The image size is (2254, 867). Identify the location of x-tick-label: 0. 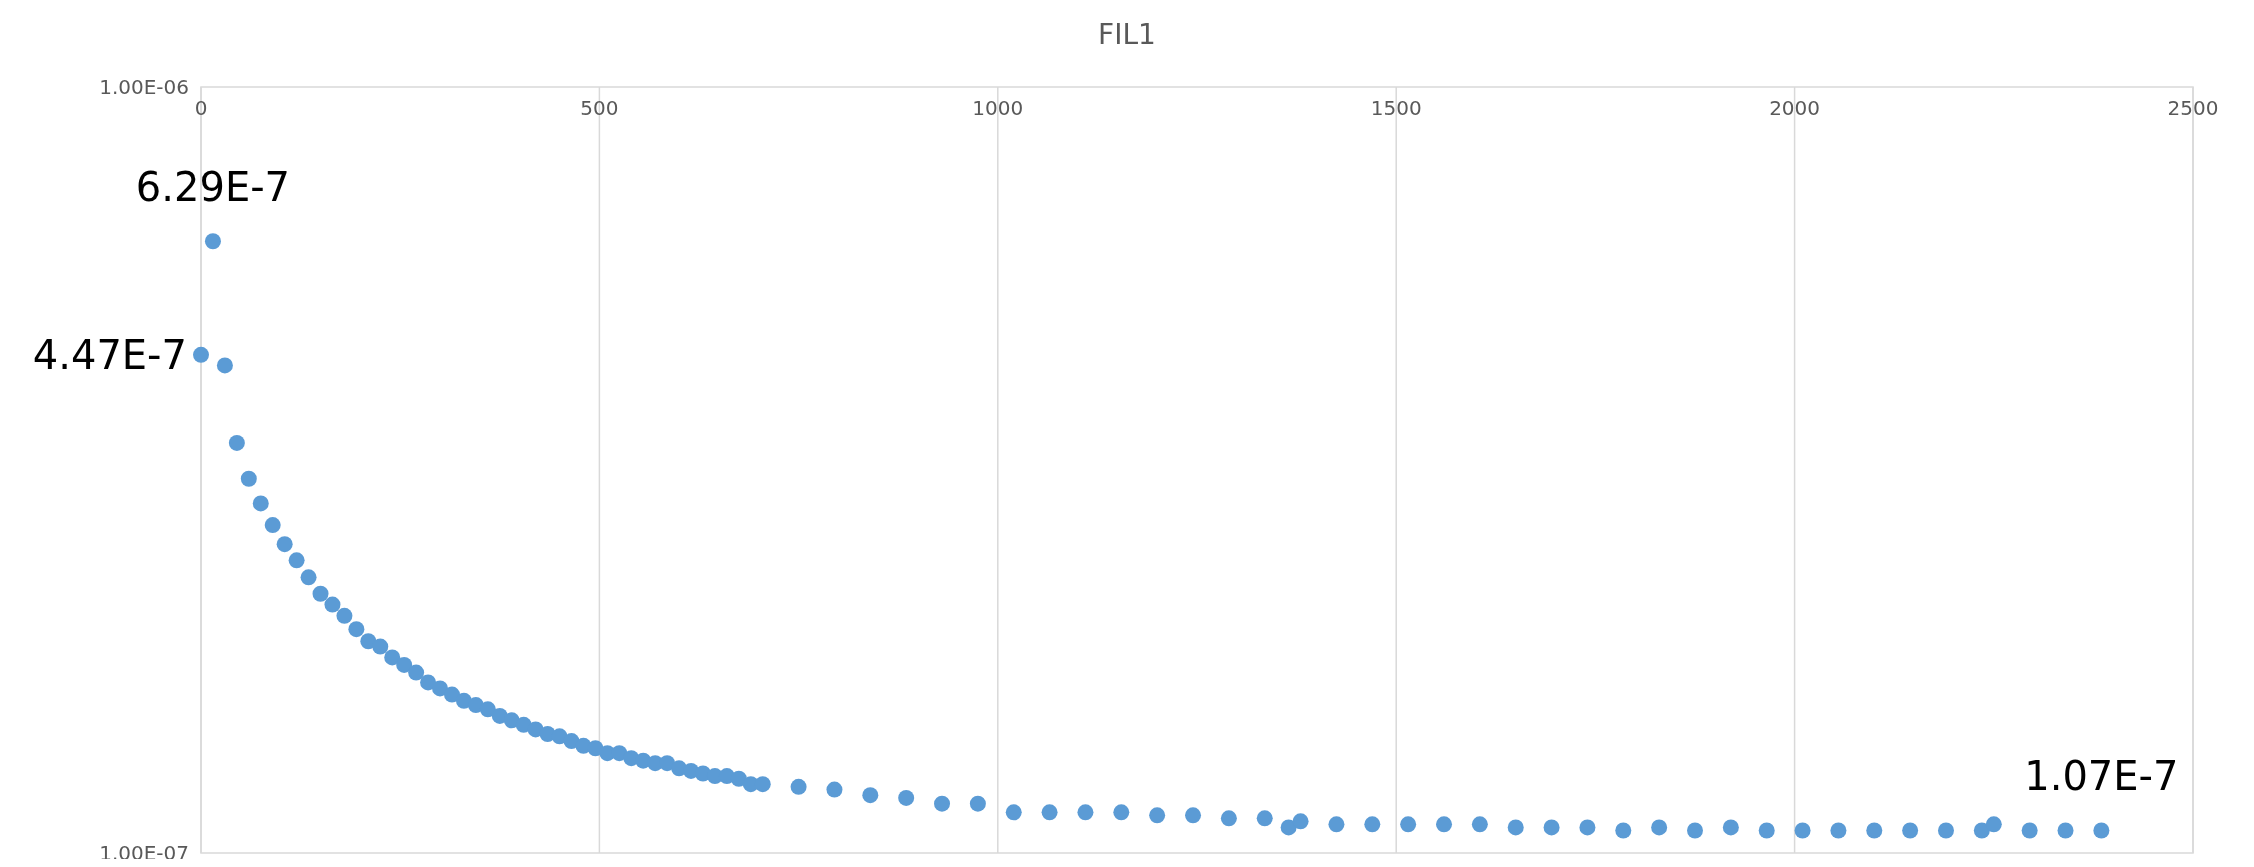
(201, 108).